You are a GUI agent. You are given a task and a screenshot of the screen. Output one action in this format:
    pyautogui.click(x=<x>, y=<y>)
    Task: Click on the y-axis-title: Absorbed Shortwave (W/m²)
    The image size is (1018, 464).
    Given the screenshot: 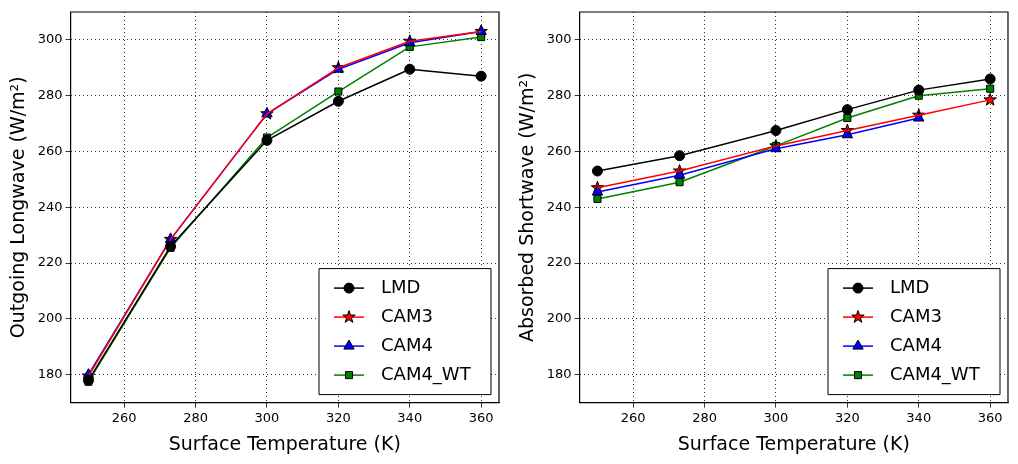 What is the action you would take?
    pyautogui.click(x=526, y=207)
    